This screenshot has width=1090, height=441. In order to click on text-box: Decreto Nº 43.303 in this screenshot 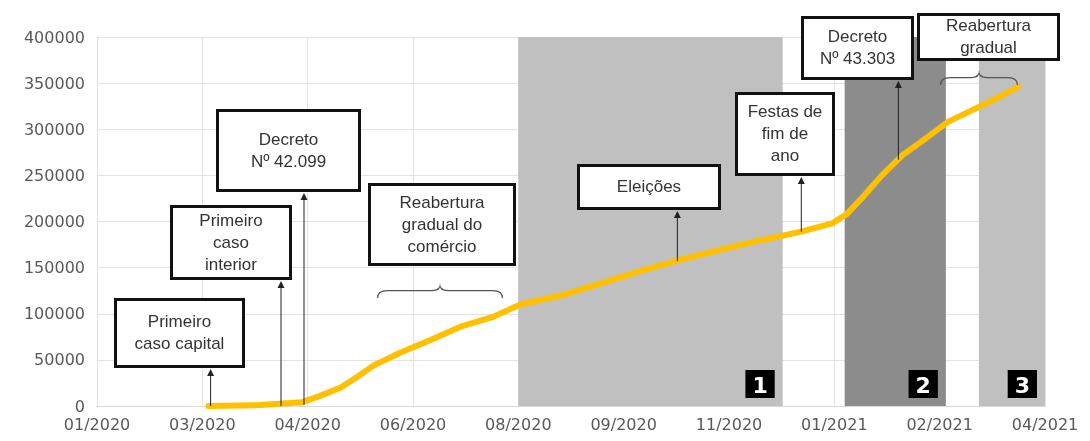, I will do `click(857, 48)`.